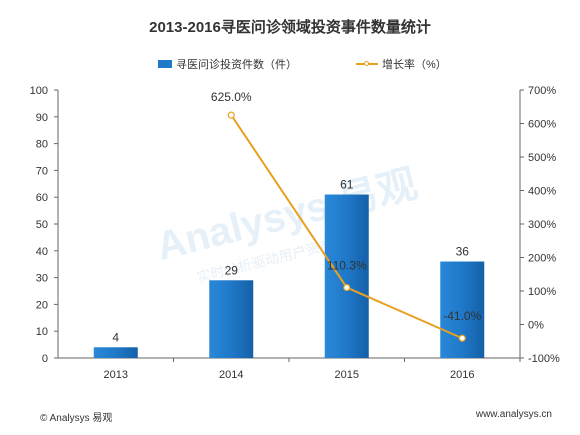  I want to click on bar-value-label: 36, so click(463, 252).